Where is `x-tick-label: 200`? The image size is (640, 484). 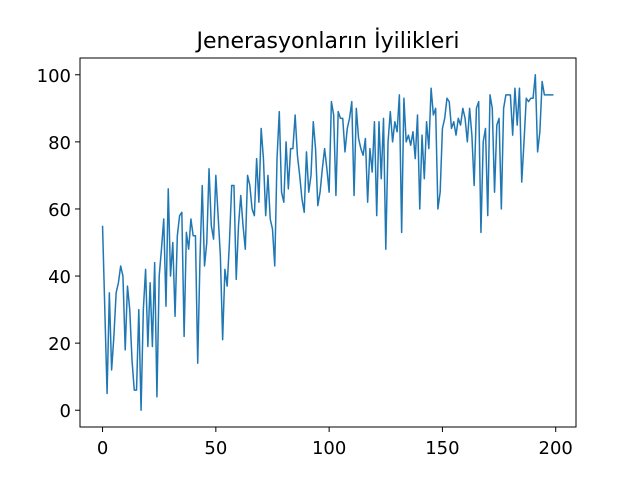
x-tick-label: 200 is located at coordinates (556, 448).